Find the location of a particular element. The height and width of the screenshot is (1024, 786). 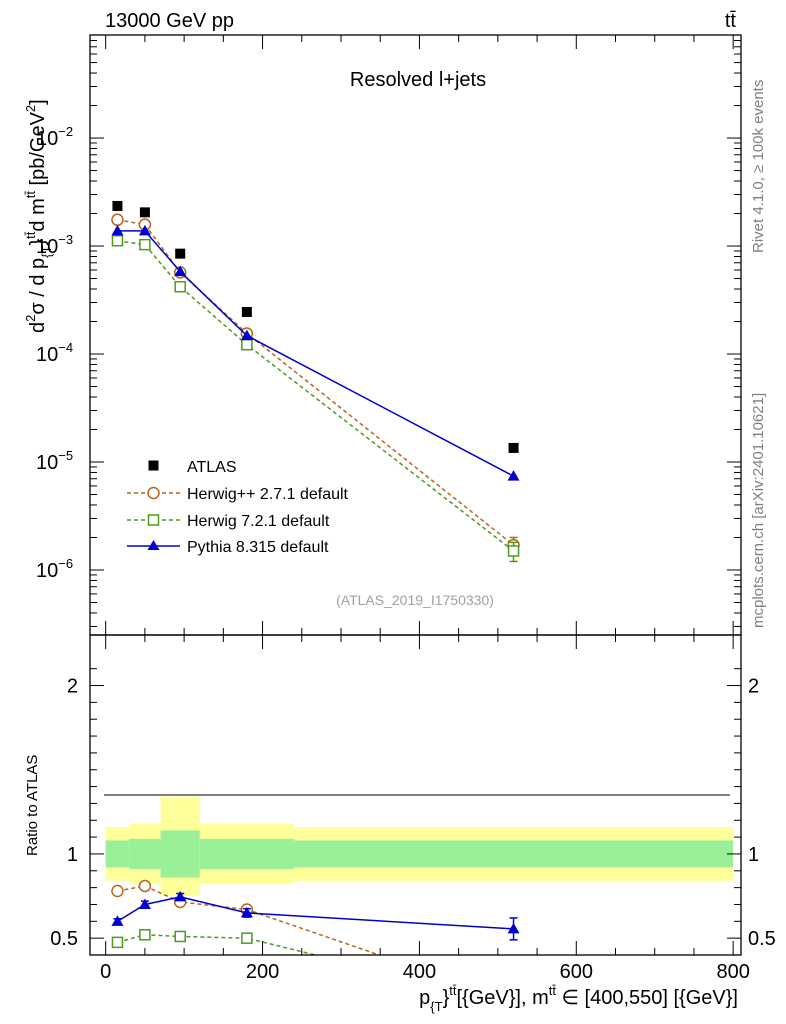

main-y-tick-label: 10⁻⁴ is located at coordinates (54, 353).